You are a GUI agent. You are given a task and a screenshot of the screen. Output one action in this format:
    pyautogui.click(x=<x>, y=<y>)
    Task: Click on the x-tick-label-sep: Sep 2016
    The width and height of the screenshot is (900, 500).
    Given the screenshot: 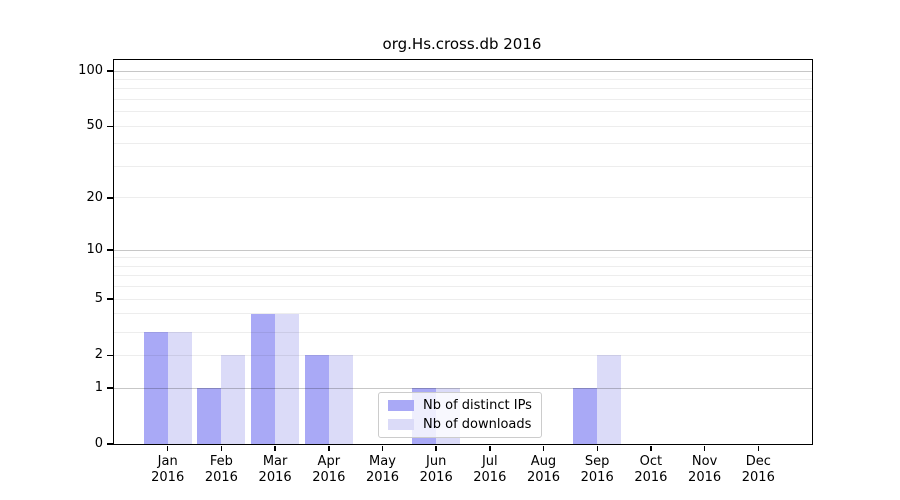 What is the action you would take?
    pyautogui.click(x=597, y=469)
    